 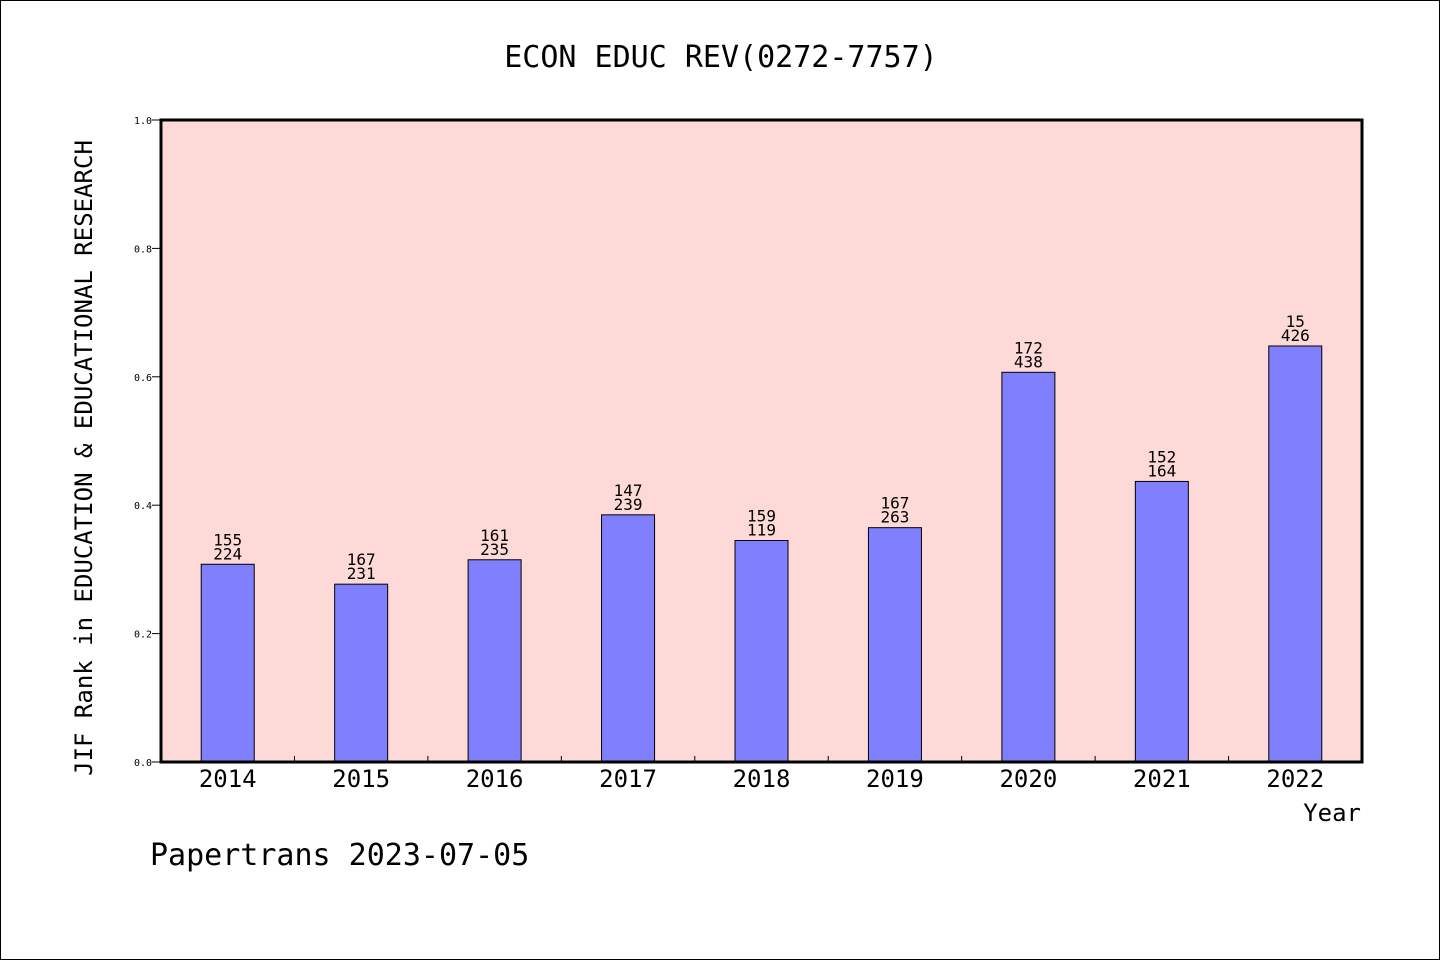 I want to click on y-tick-label: 0.6, so click(x=143, y=378).